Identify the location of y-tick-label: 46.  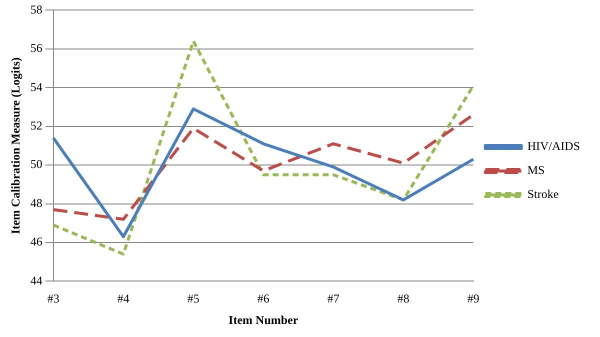
(36, 241).